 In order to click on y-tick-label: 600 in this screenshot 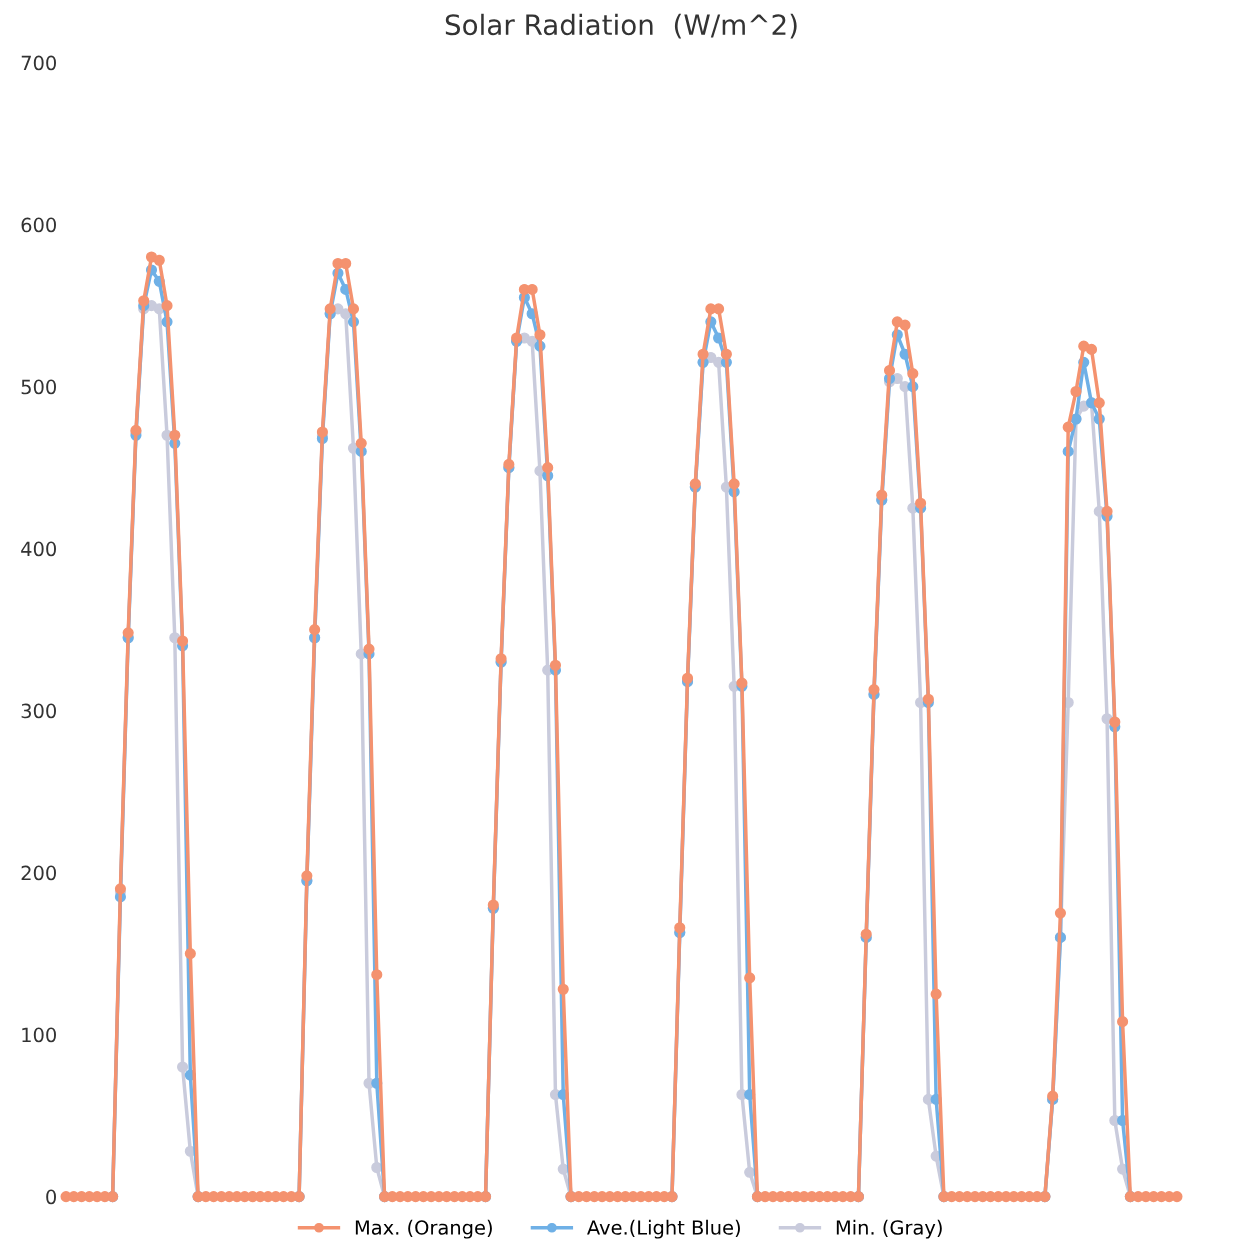, I will do `click(38, 225)`.